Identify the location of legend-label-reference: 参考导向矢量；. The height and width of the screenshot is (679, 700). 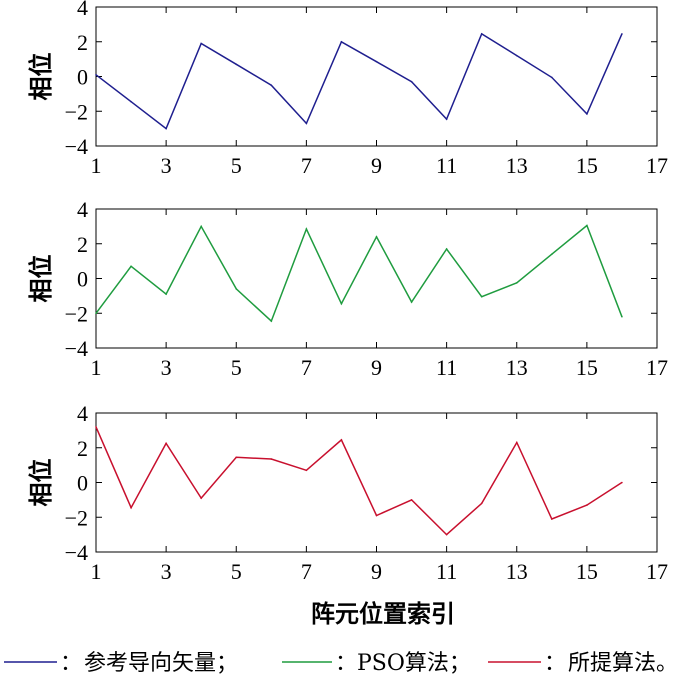
(161, 663).